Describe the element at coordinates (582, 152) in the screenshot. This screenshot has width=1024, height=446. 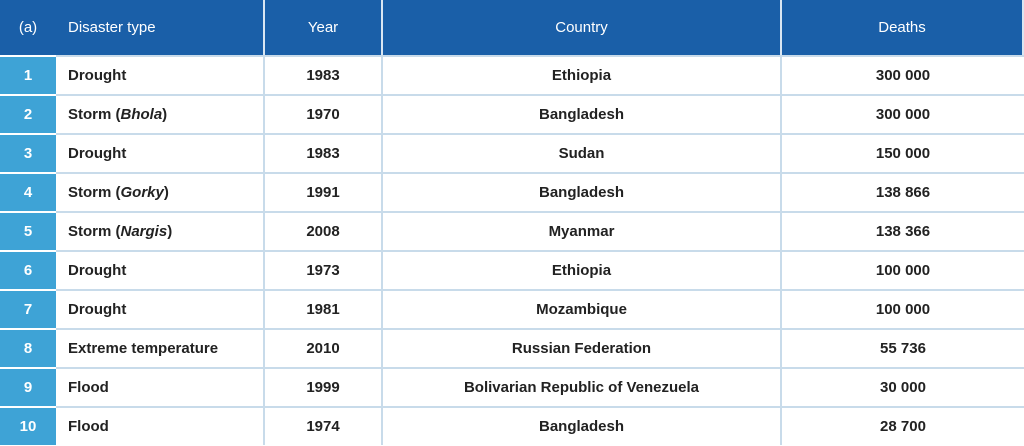
I see `country-cell: Sudan` at that location.